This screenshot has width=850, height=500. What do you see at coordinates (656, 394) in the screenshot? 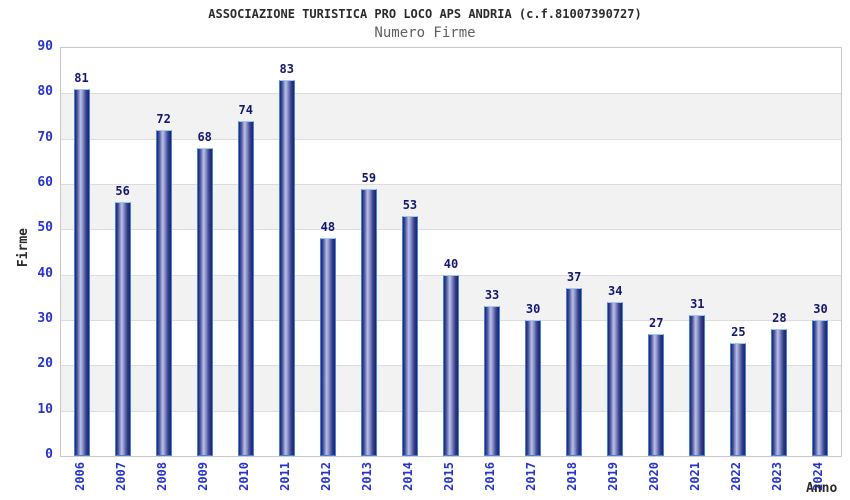
I see `bar-2020` at bounding box center [656, 394].